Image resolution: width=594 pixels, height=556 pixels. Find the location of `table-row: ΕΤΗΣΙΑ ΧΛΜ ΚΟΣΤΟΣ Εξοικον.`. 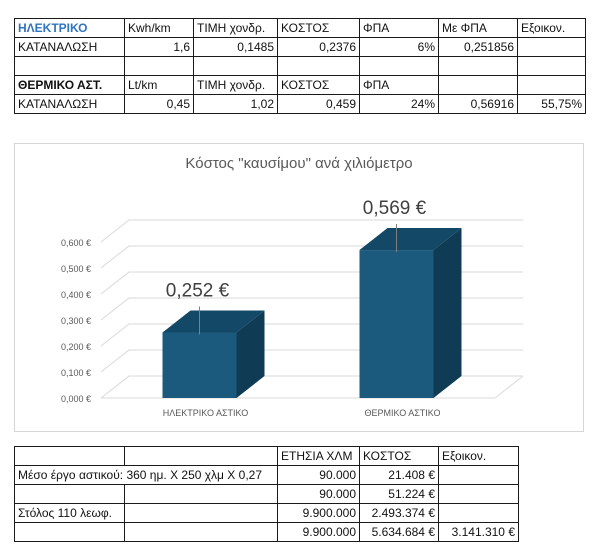

table-row: ΕΤΗΣΙΑ ΧΛΜ ΚΟΣΤΟΣ Εξοικον. is located at coordinates (266, 456).